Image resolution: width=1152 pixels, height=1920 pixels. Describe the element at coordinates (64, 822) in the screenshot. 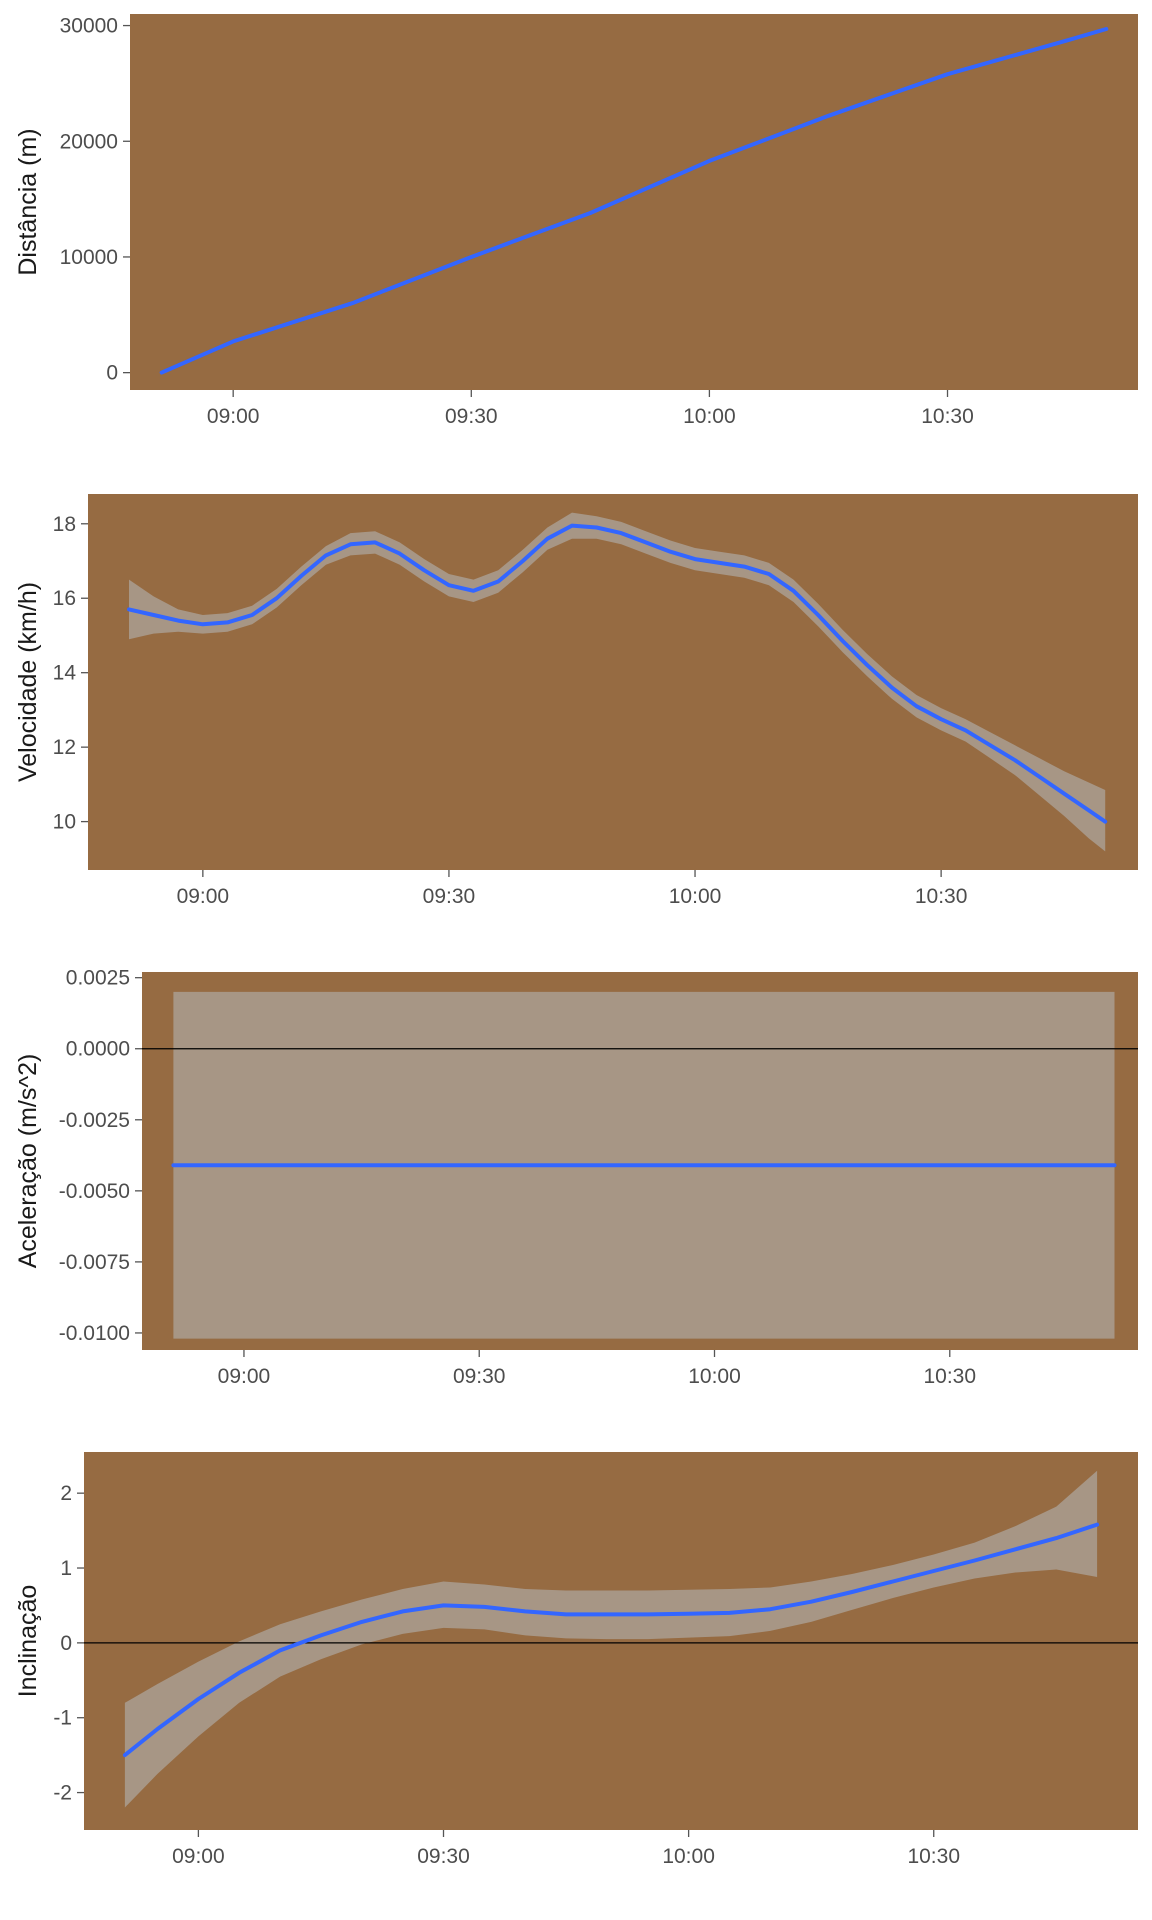

I see `y-tick-label: 10` at that location.